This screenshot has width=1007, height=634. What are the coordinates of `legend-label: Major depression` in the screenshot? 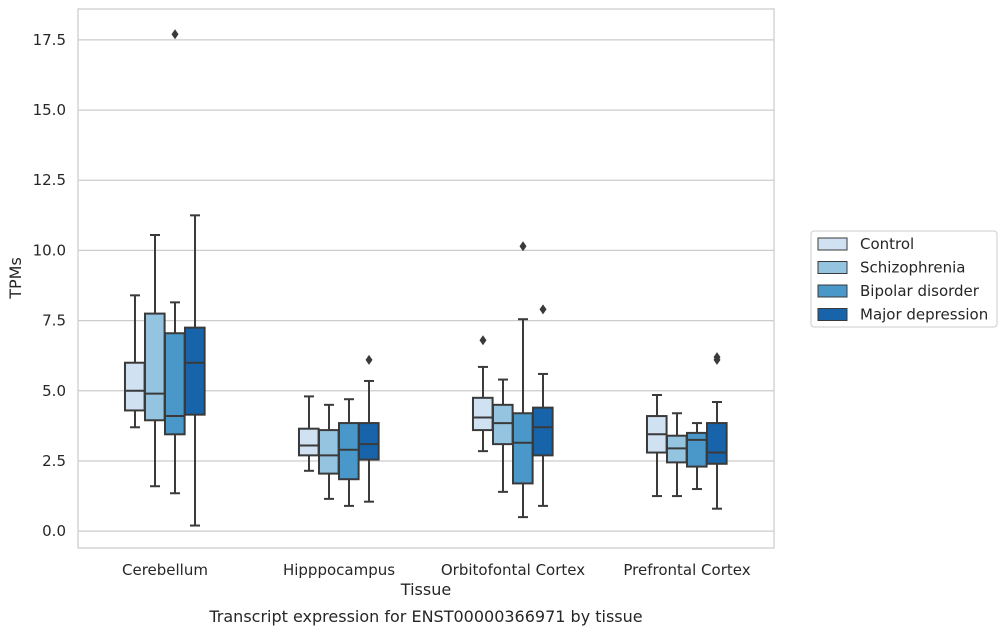 It's located at (924, 315).